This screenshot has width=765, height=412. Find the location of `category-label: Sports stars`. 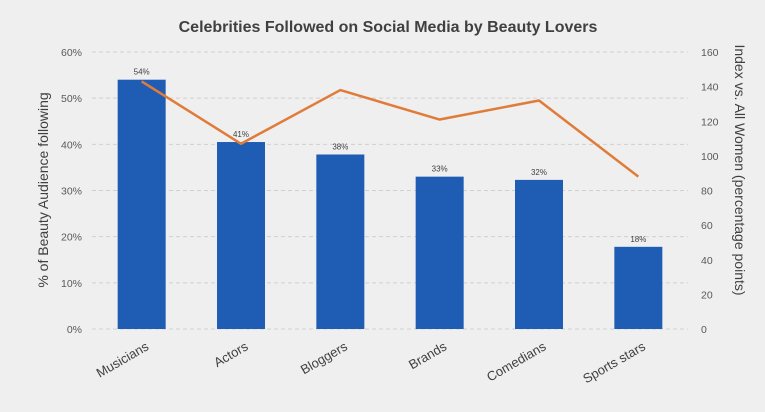

category-label: Sports stars is located at coordinates (614, 362).